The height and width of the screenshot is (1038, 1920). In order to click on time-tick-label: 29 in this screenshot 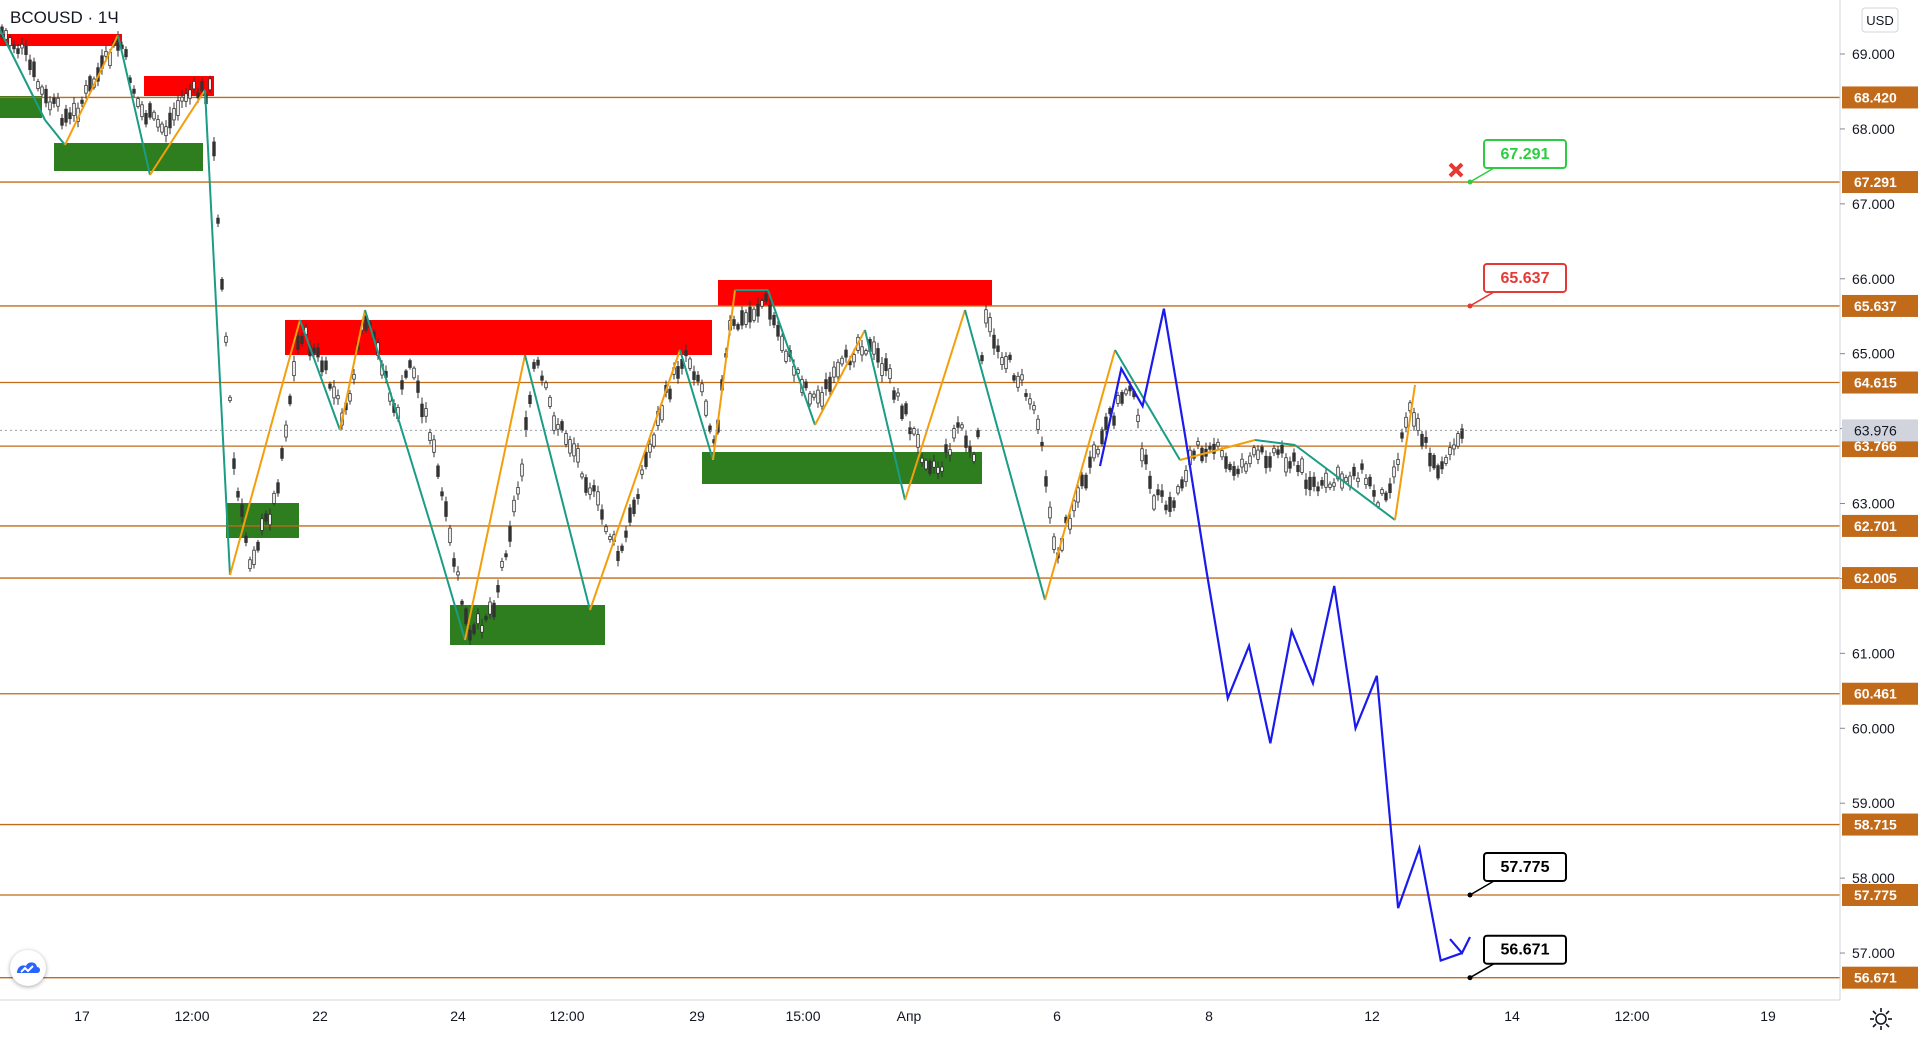, I will do `click(697, 1016)`.